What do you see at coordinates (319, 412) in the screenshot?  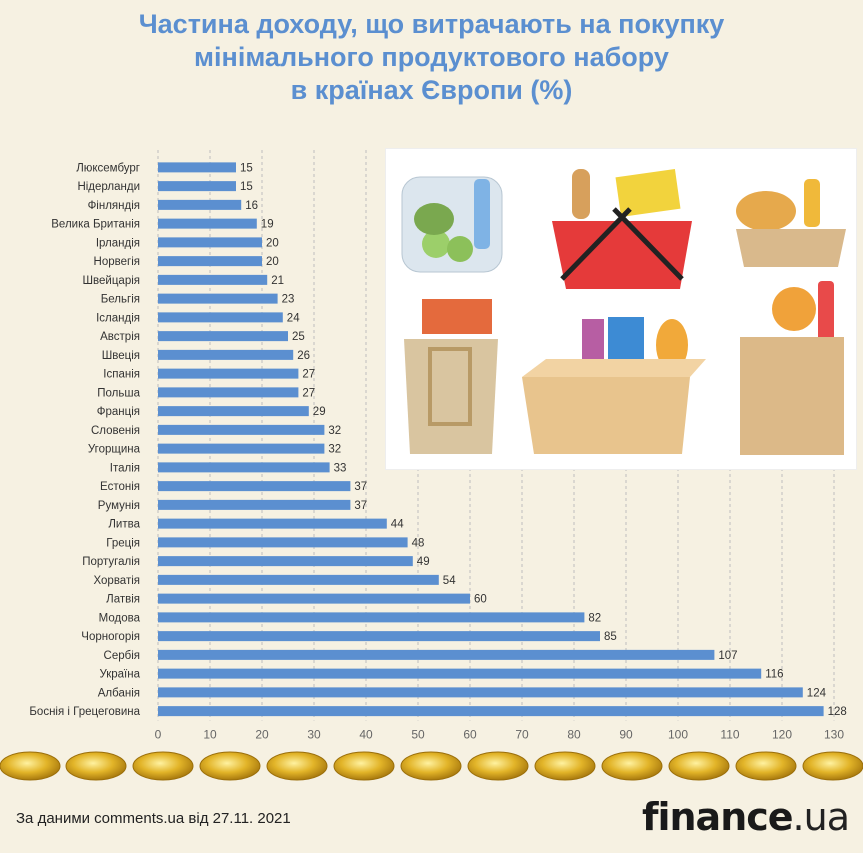 I see `value-label: 29` at bounding box center [319, 412].